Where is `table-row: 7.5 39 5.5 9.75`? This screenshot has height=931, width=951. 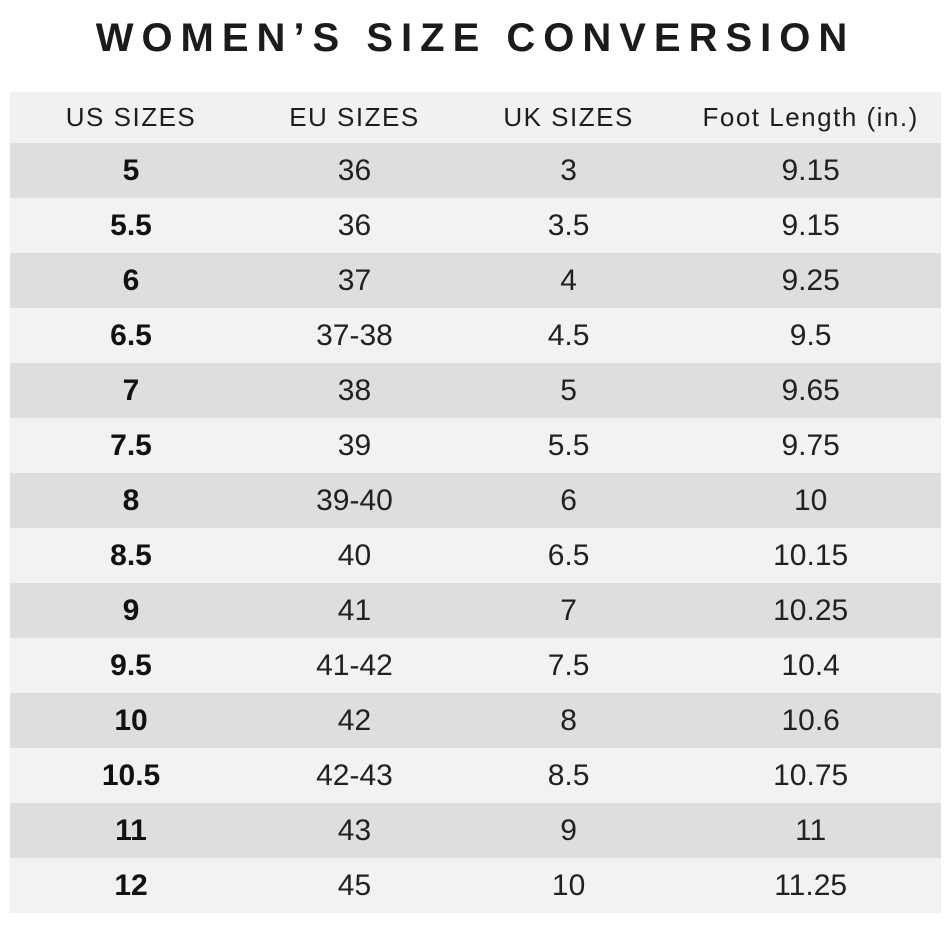
table-row: 7.5 39 5.5 9.75 is located at coordinates (475, 445).